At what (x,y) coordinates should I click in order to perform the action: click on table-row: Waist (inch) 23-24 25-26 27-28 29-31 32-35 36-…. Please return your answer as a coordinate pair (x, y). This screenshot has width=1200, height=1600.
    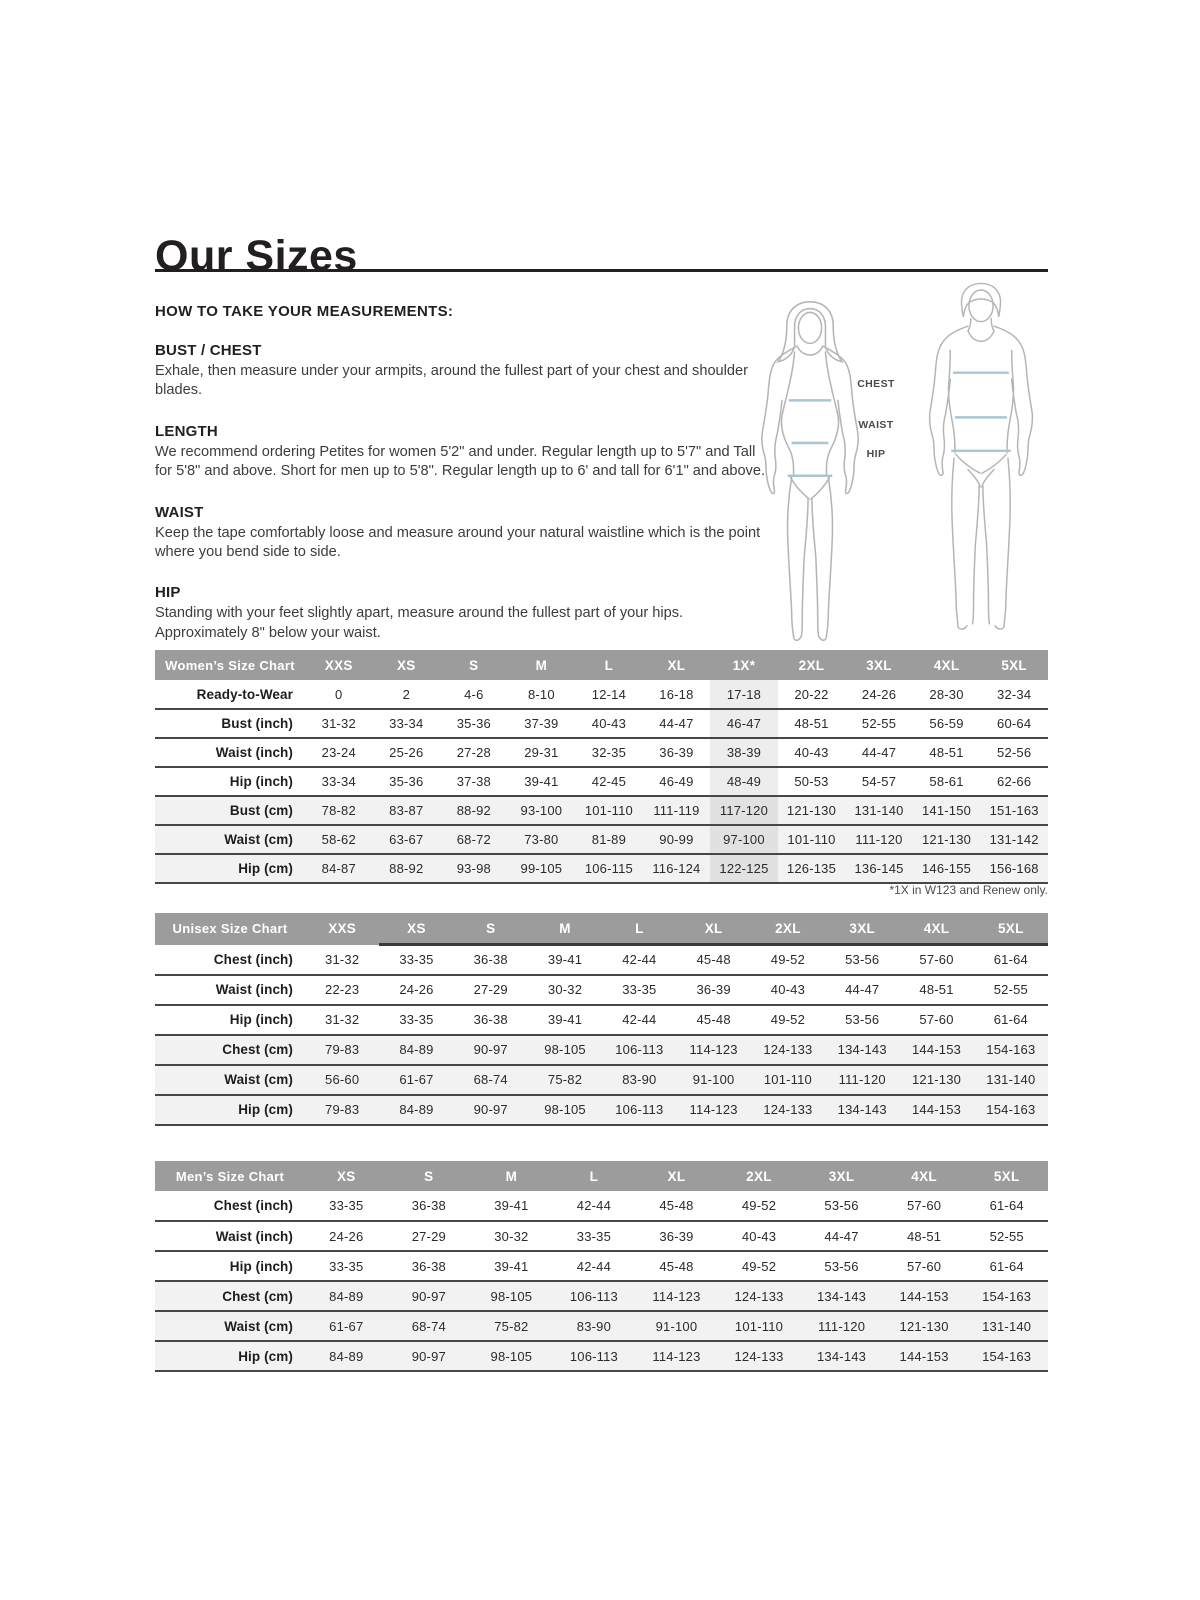
    Looking at the image, I should click on (601, 752).